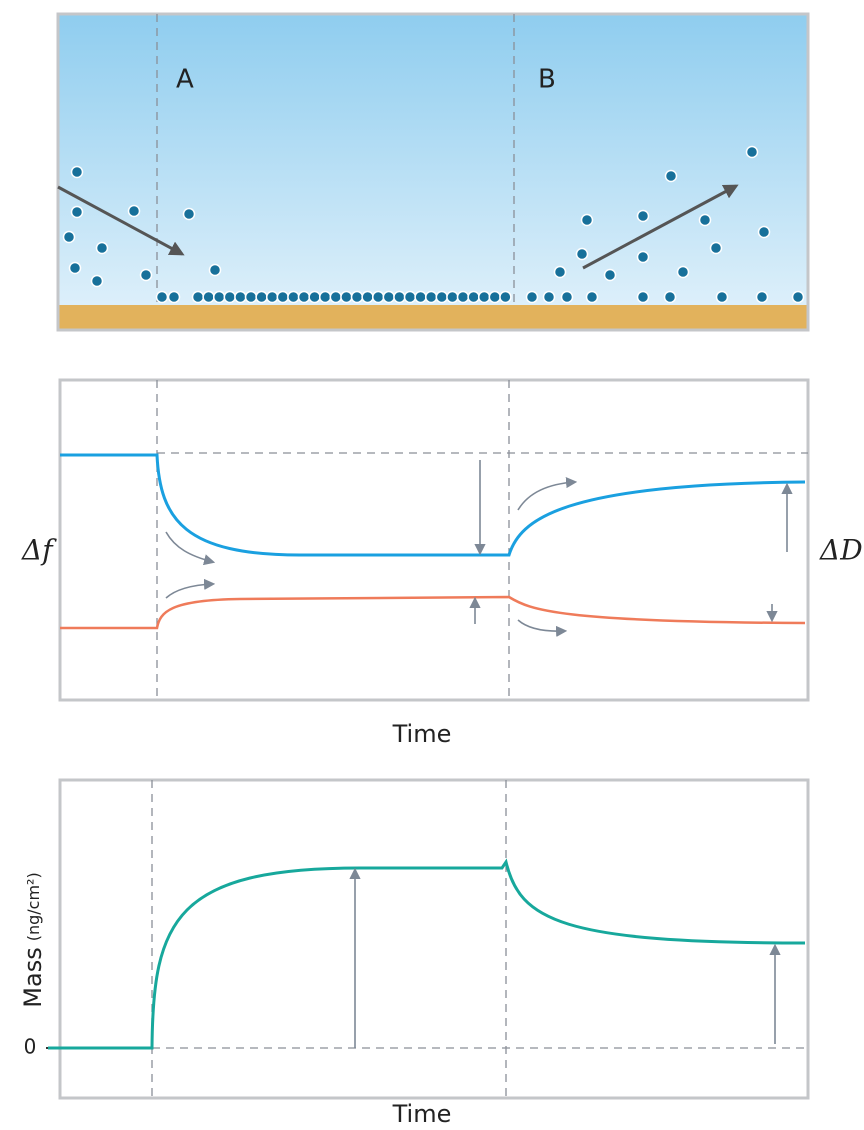 The width and height of the screenshot is (864, 1130). I want to click on sensor-surface, so click(433, 317).